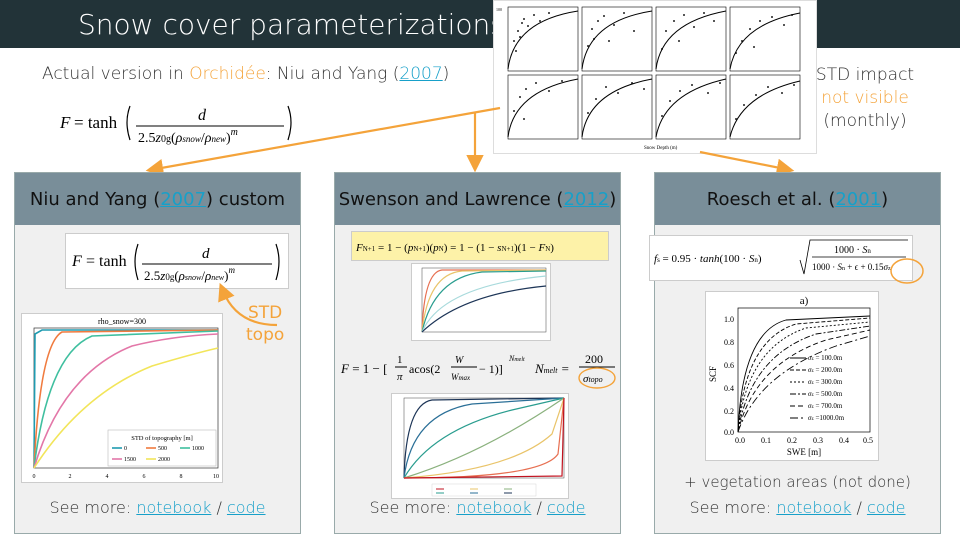 This screenshot has height=540, width=960. I want to click on vegetation-note: + vegetation areas (not done), so click(797, 482).